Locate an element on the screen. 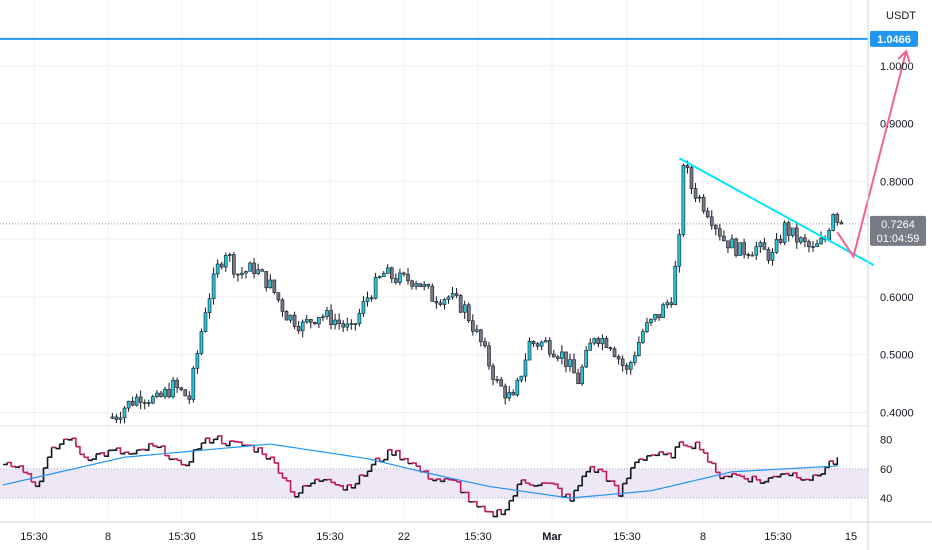 Image resolution: width=932 pixels, height=550 pixels. price-tick-label: 0.5000 is located at coordinates (897, 356).